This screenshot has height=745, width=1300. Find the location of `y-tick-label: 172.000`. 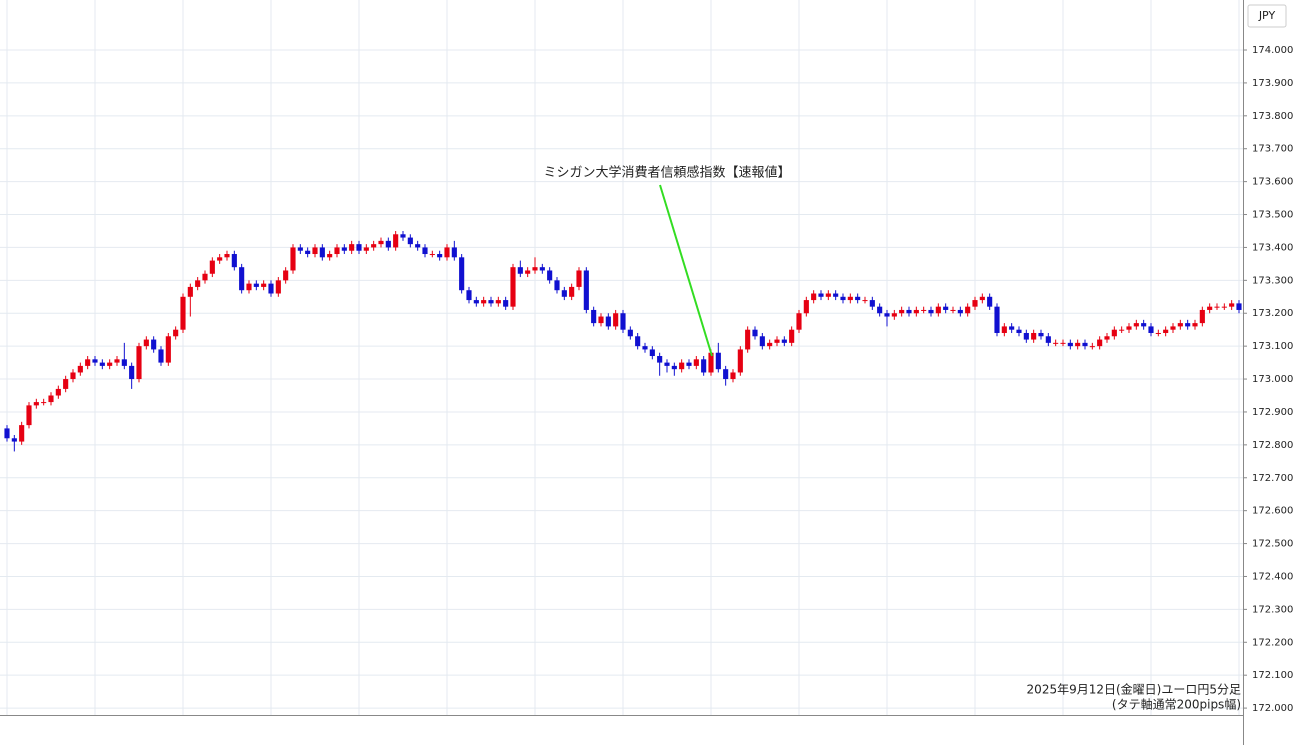

y-tick-label: 172.000 is located at coordinates (1272, 708).